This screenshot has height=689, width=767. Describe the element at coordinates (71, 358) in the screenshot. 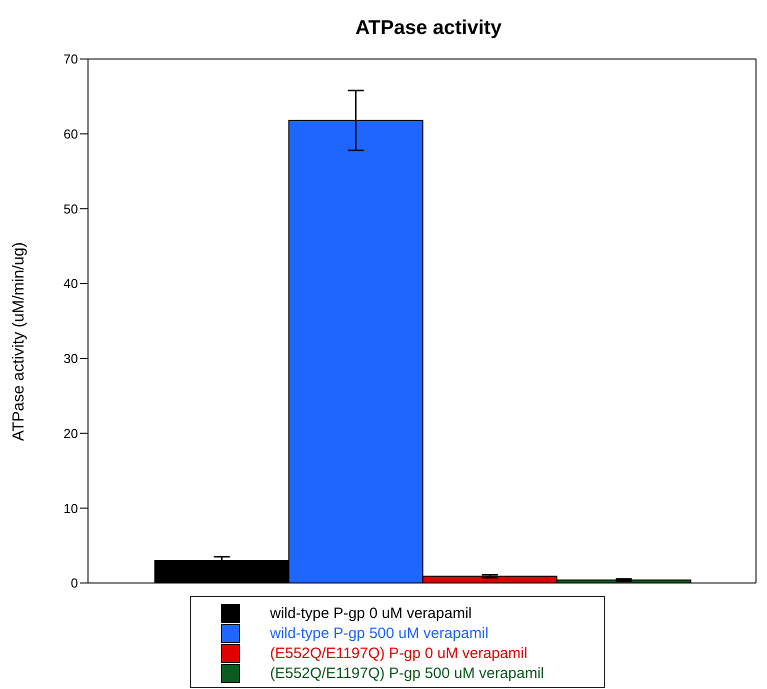

I see `y-tick-label: 30` at that location.